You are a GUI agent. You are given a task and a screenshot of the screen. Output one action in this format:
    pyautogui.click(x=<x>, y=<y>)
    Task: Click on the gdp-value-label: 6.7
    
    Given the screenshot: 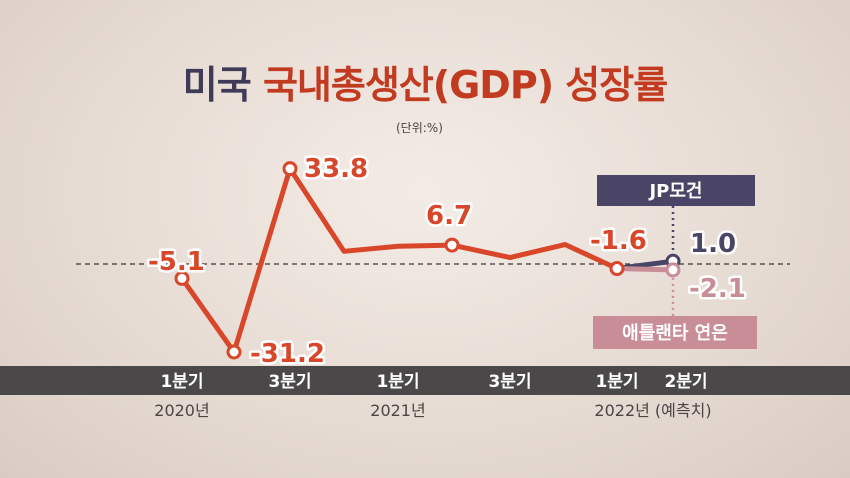 What is the action you would take?
    pyautogui.click(x=449, y=216)
    